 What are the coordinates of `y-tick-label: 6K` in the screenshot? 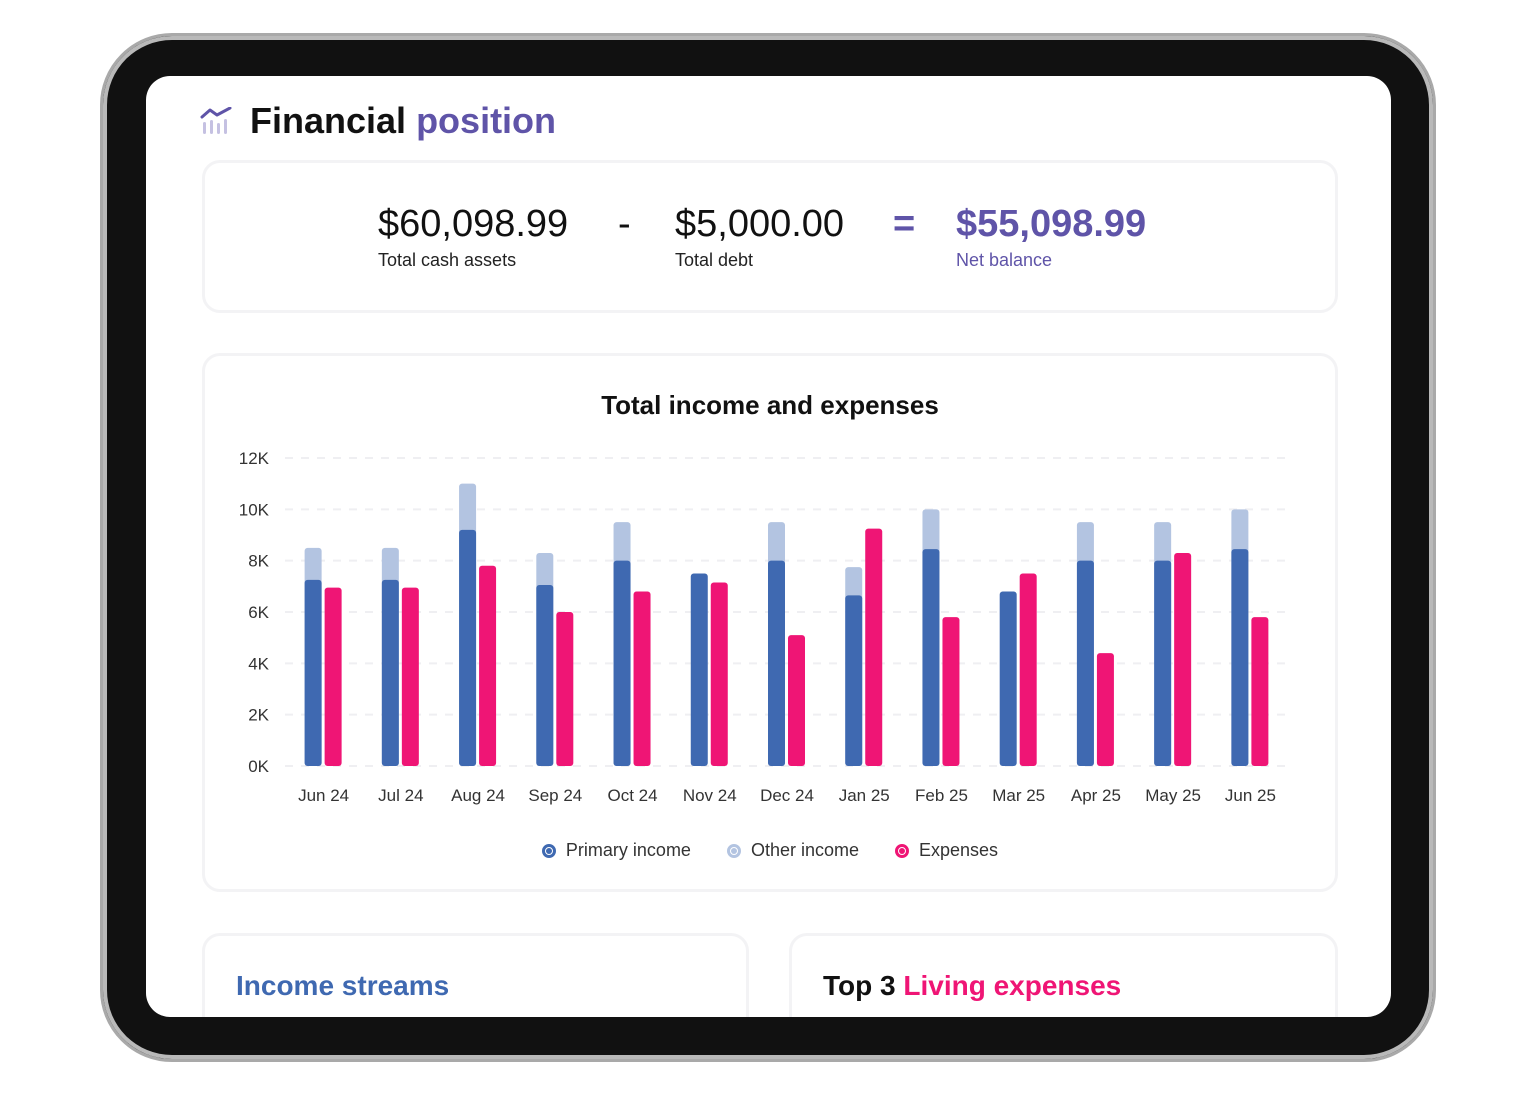 It's located at (258, 612).